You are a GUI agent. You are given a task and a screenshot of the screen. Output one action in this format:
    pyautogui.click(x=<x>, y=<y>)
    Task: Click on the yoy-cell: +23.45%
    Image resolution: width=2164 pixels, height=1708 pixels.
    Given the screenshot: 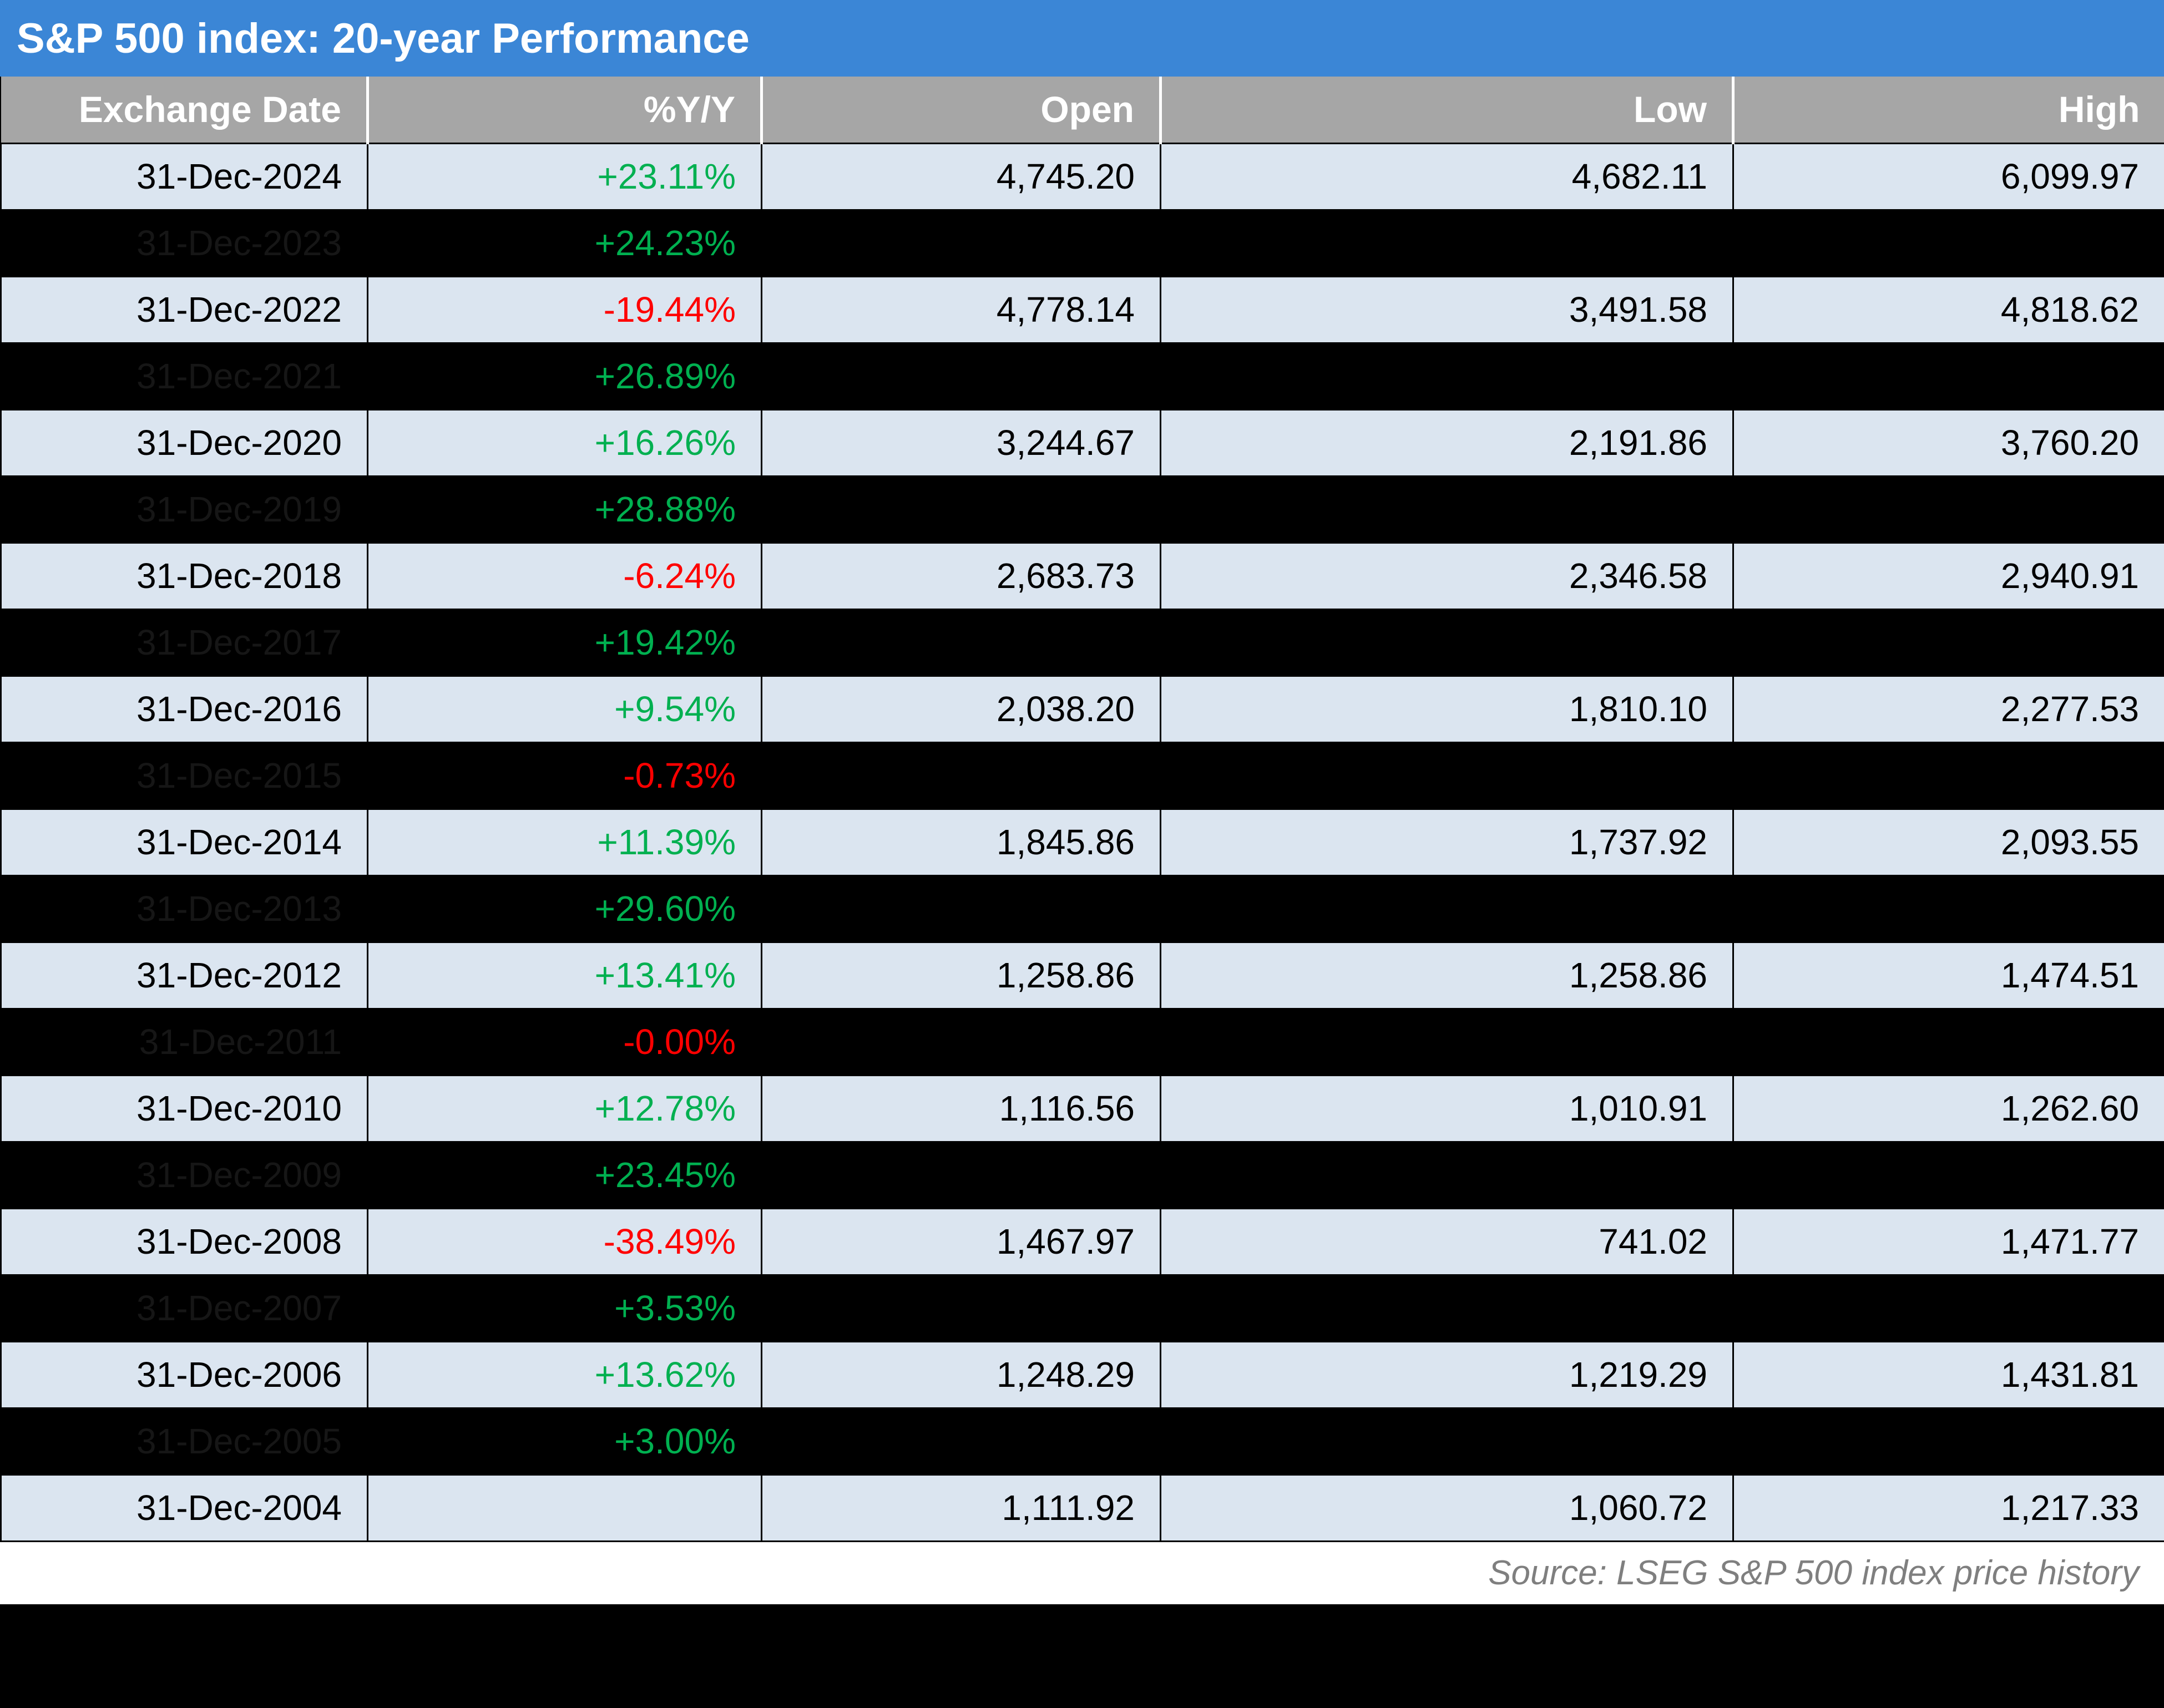 What is the action you would take?
    pyautogui.click(x=565, y=1175)
    